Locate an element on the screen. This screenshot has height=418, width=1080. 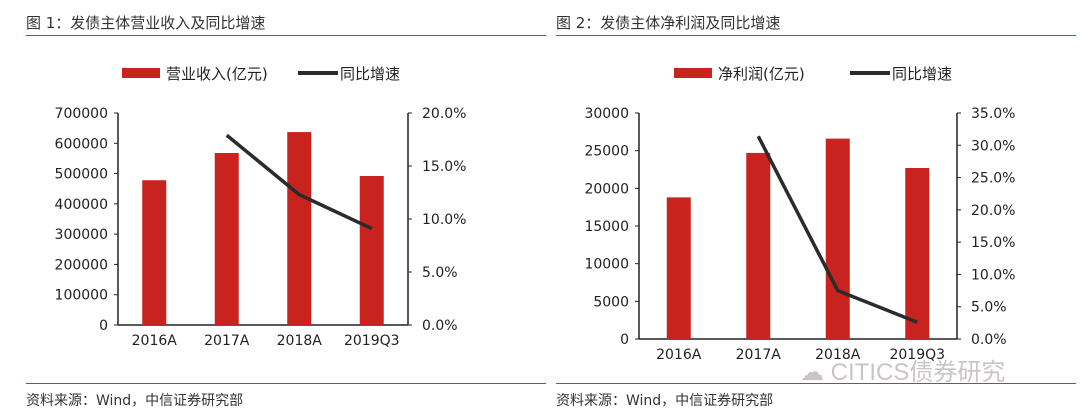
y-tick-label: 100000 is located at coordinates (81, 296).